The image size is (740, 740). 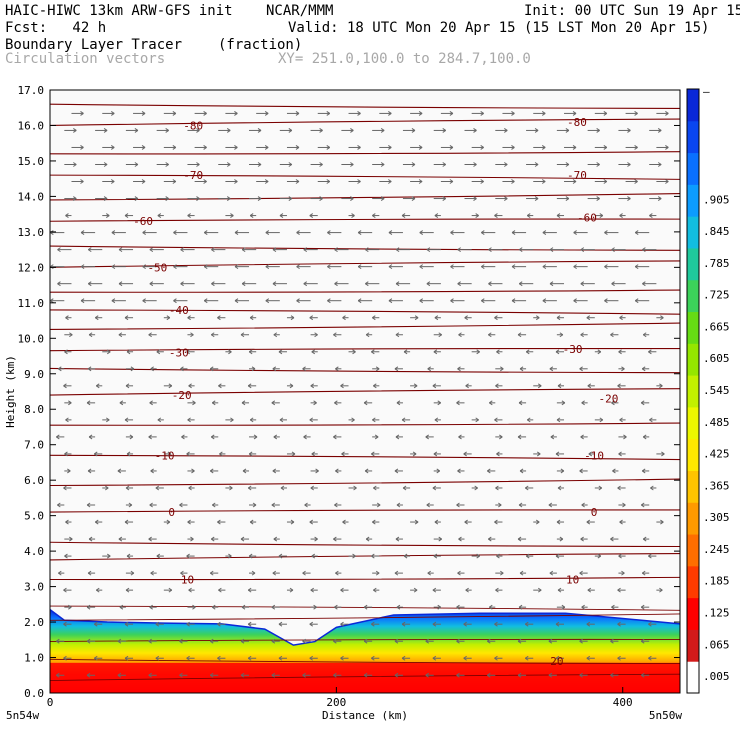 What do you see at coordinates (706, 91) in the screenshot?
I see `colorbar-max-label: –` at bounding box center [706, 91].